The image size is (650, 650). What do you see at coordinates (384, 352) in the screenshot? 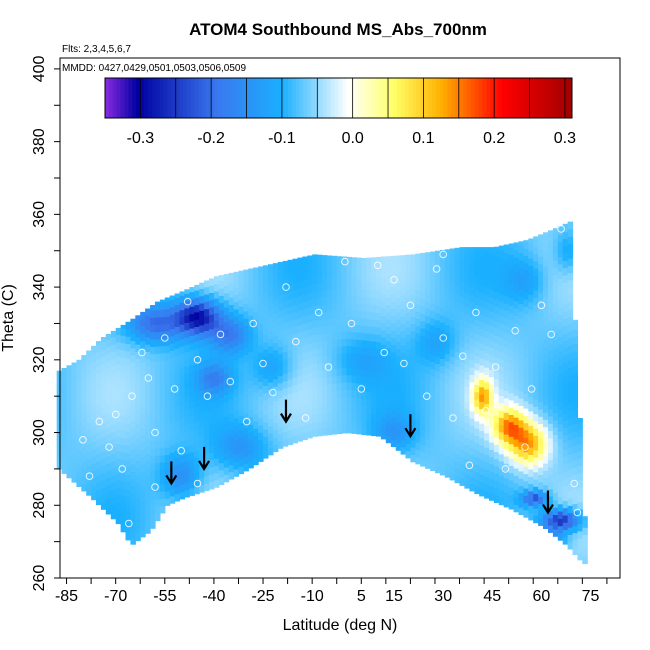
I see `sample-point` at bounding box center [384, 352].